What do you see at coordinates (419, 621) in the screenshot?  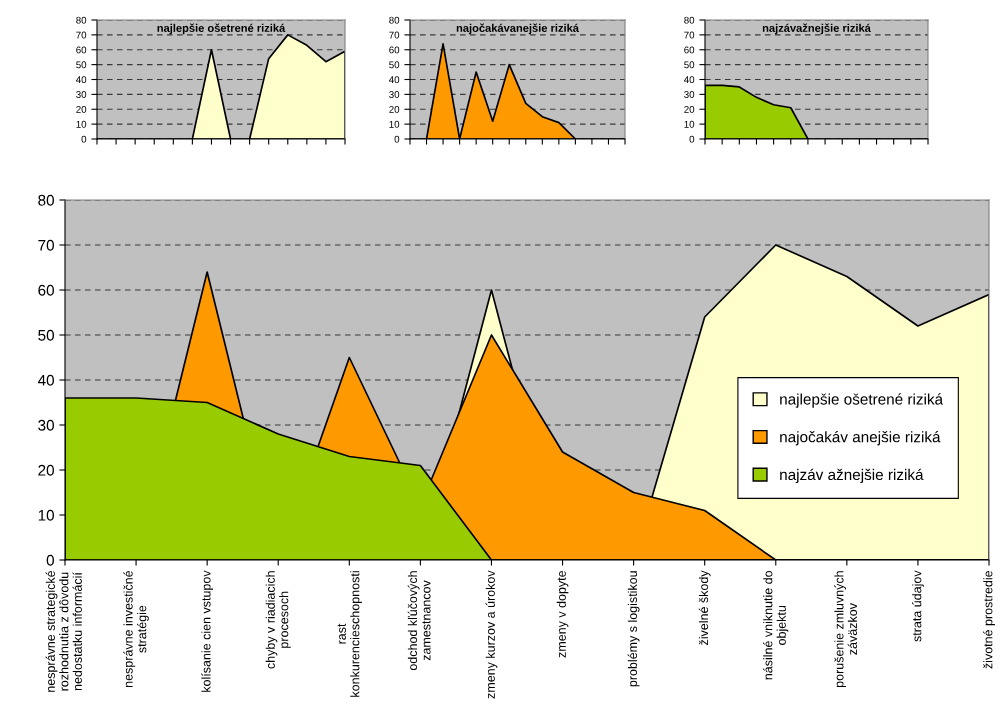 I see `x-tick-label: odchod kľúčových zamestnancov` at bounding box center [419, 621].